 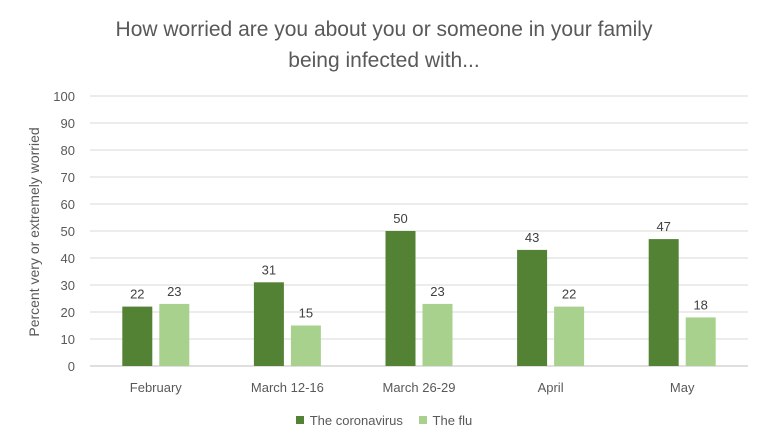 I want to click on y-tick-label-90: 90, so click(x=68, y=123).